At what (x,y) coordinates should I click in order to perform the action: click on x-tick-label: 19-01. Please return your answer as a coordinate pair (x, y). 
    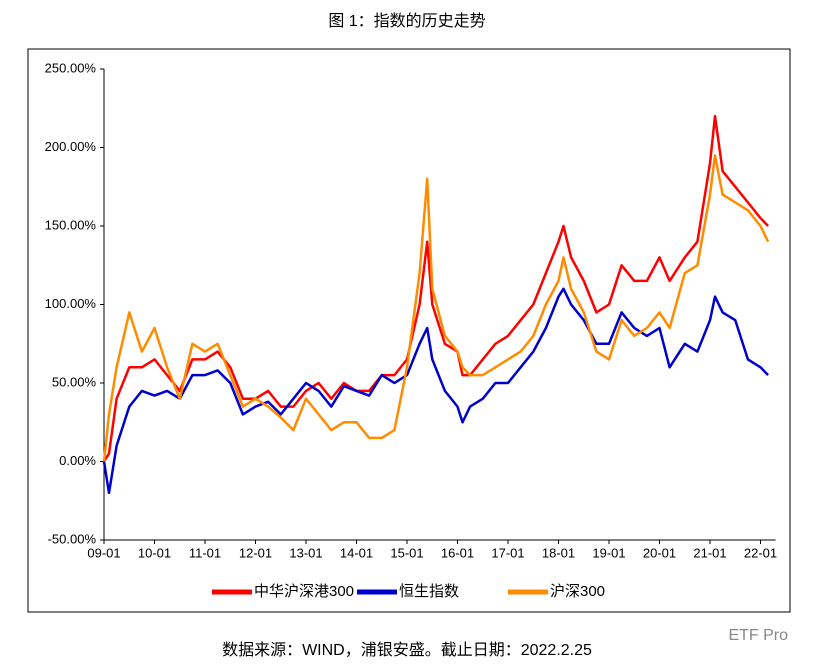
    Looking at the image, I should click on (608, 552).